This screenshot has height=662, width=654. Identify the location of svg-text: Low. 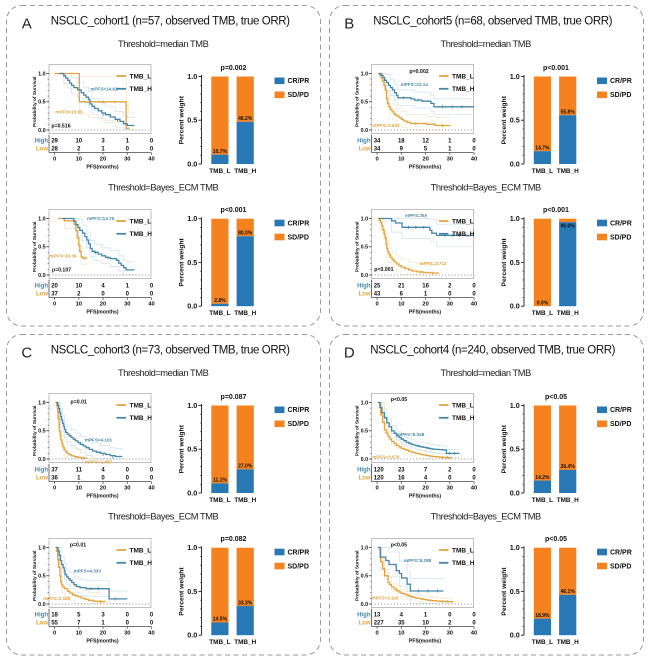
(365, 623).